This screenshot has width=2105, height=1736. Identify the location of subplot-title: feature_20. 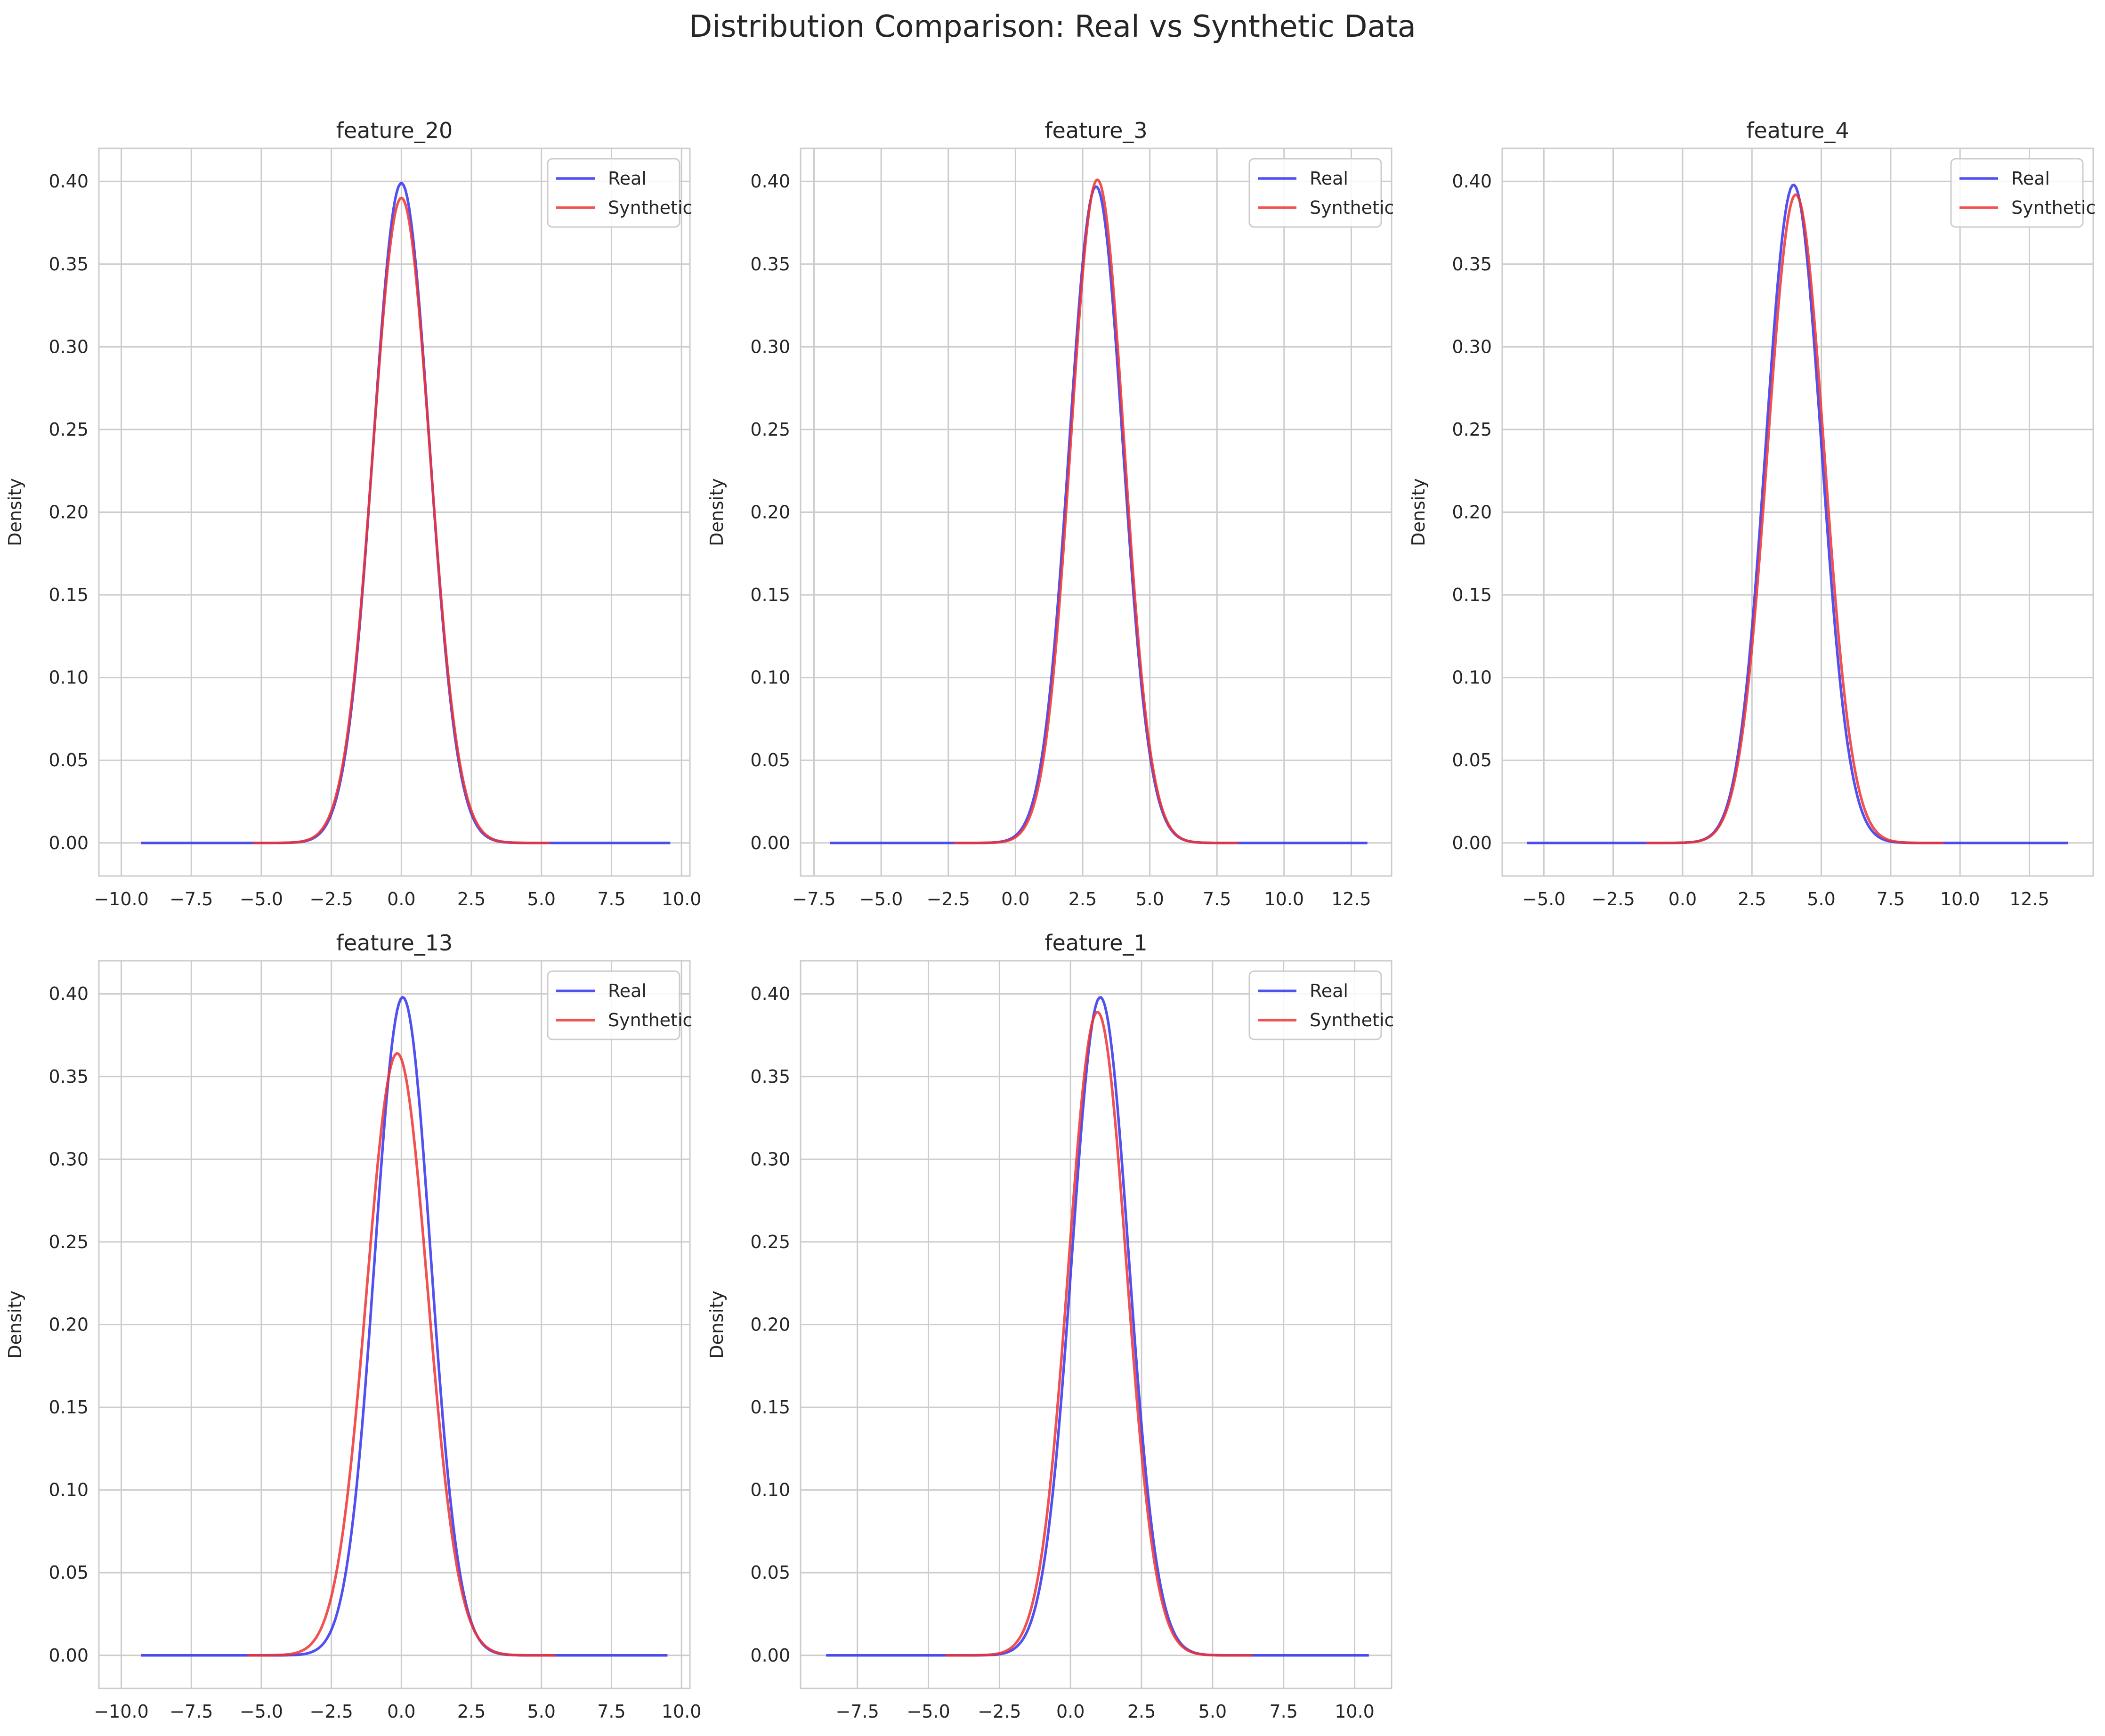
(394, 130).